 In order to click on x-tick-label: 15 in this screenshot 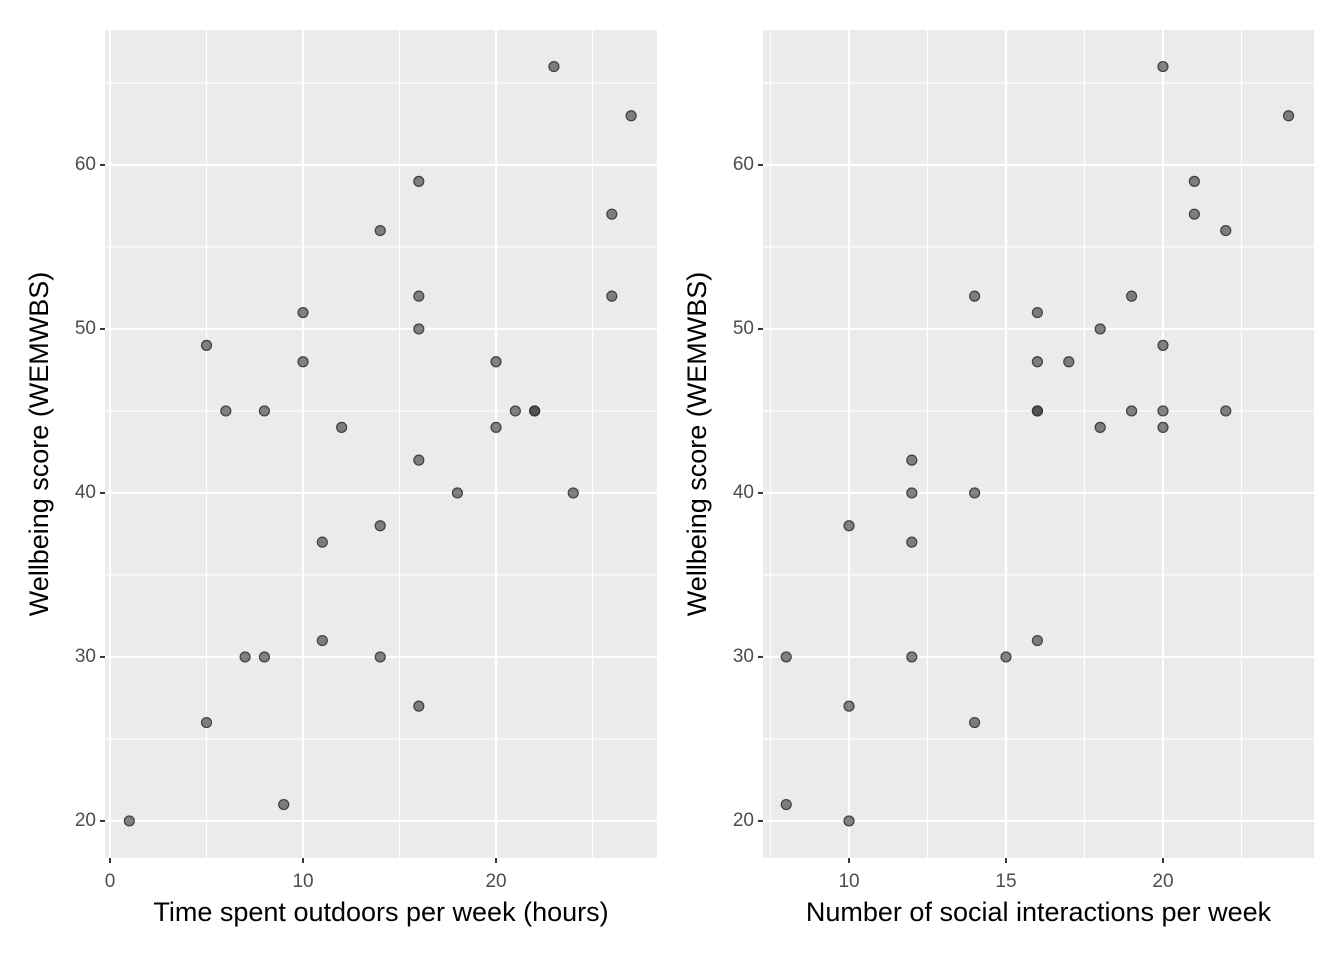, I will do `click(1005, 881)`.